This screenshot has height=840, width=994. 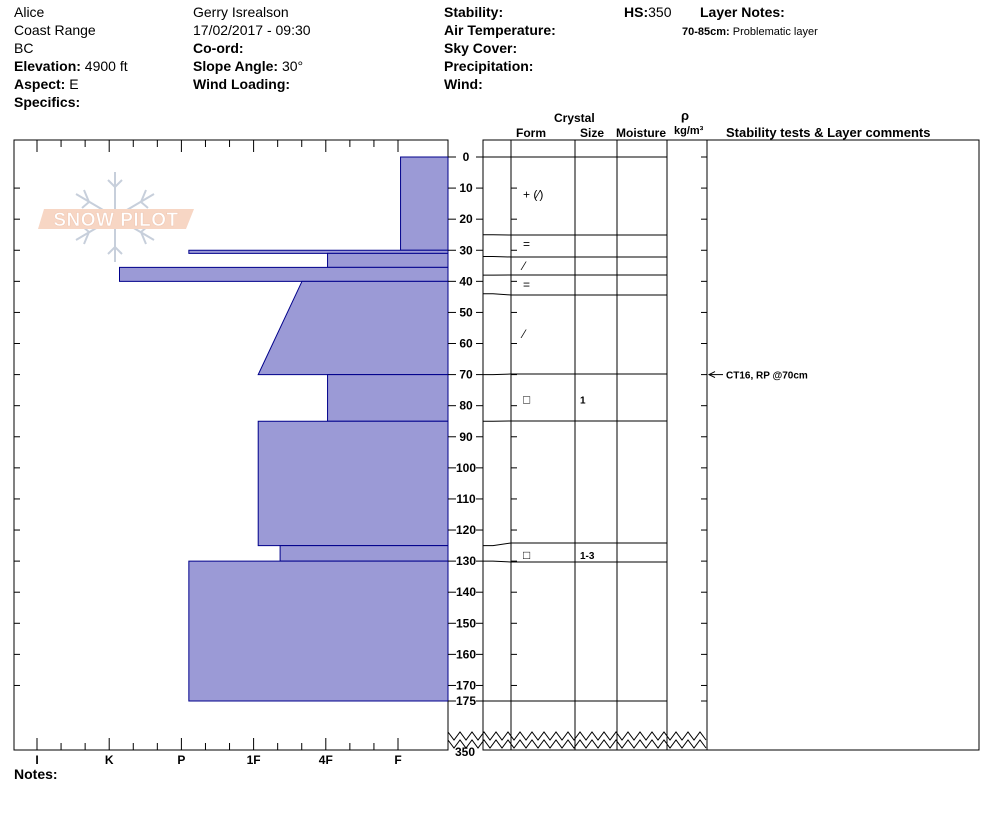 I want to click on layer-note-range: 70-85cm:, so click(x=706, y=32).